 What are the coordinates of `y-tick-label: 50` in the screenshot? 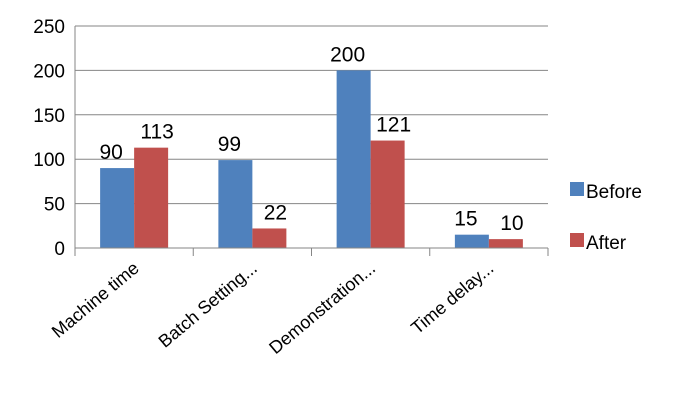 It's located at (54, 205).